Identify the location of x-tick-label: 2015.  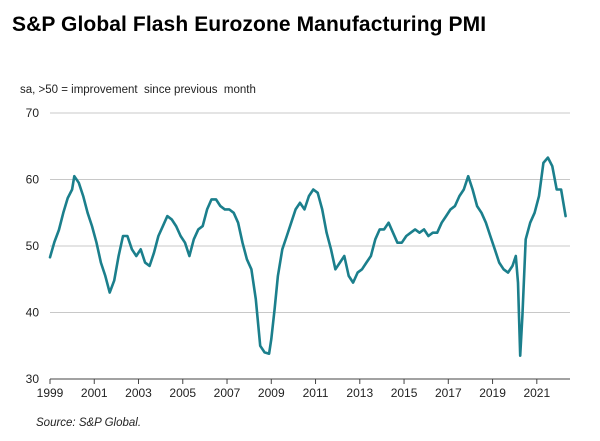
(404, 393).